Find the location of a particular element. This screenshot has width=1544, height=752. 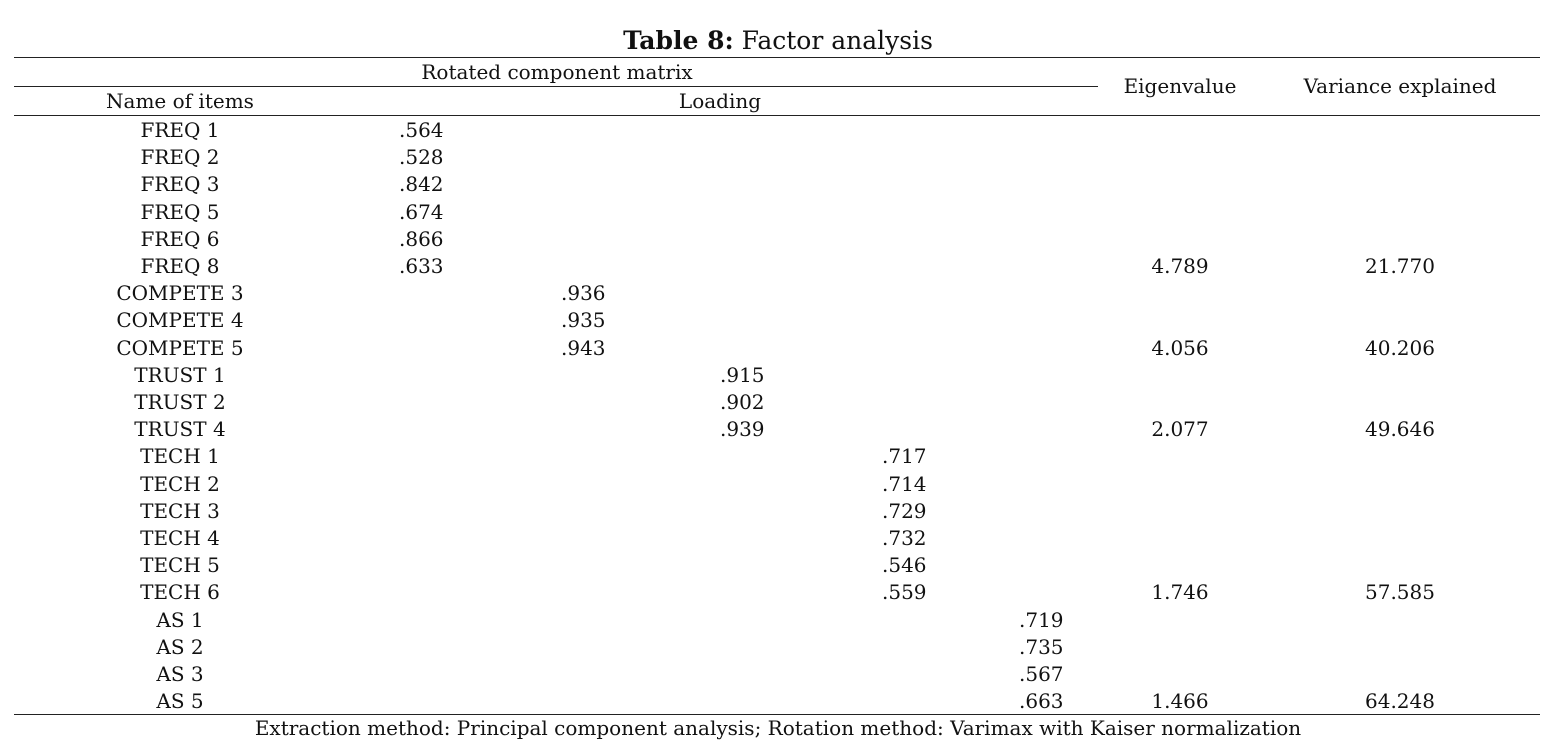

item-name: AS 1 is located at coordinates (180, 619).